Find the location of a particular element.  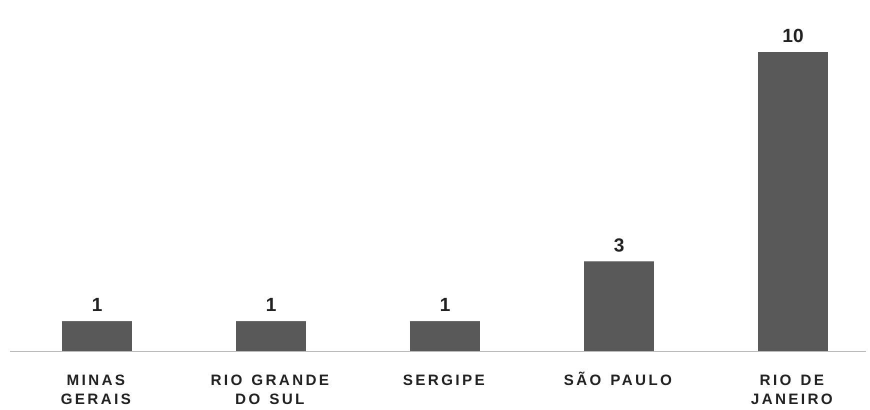

x-tick-label: SÃO PAULO is located at coordinates (619, 380).